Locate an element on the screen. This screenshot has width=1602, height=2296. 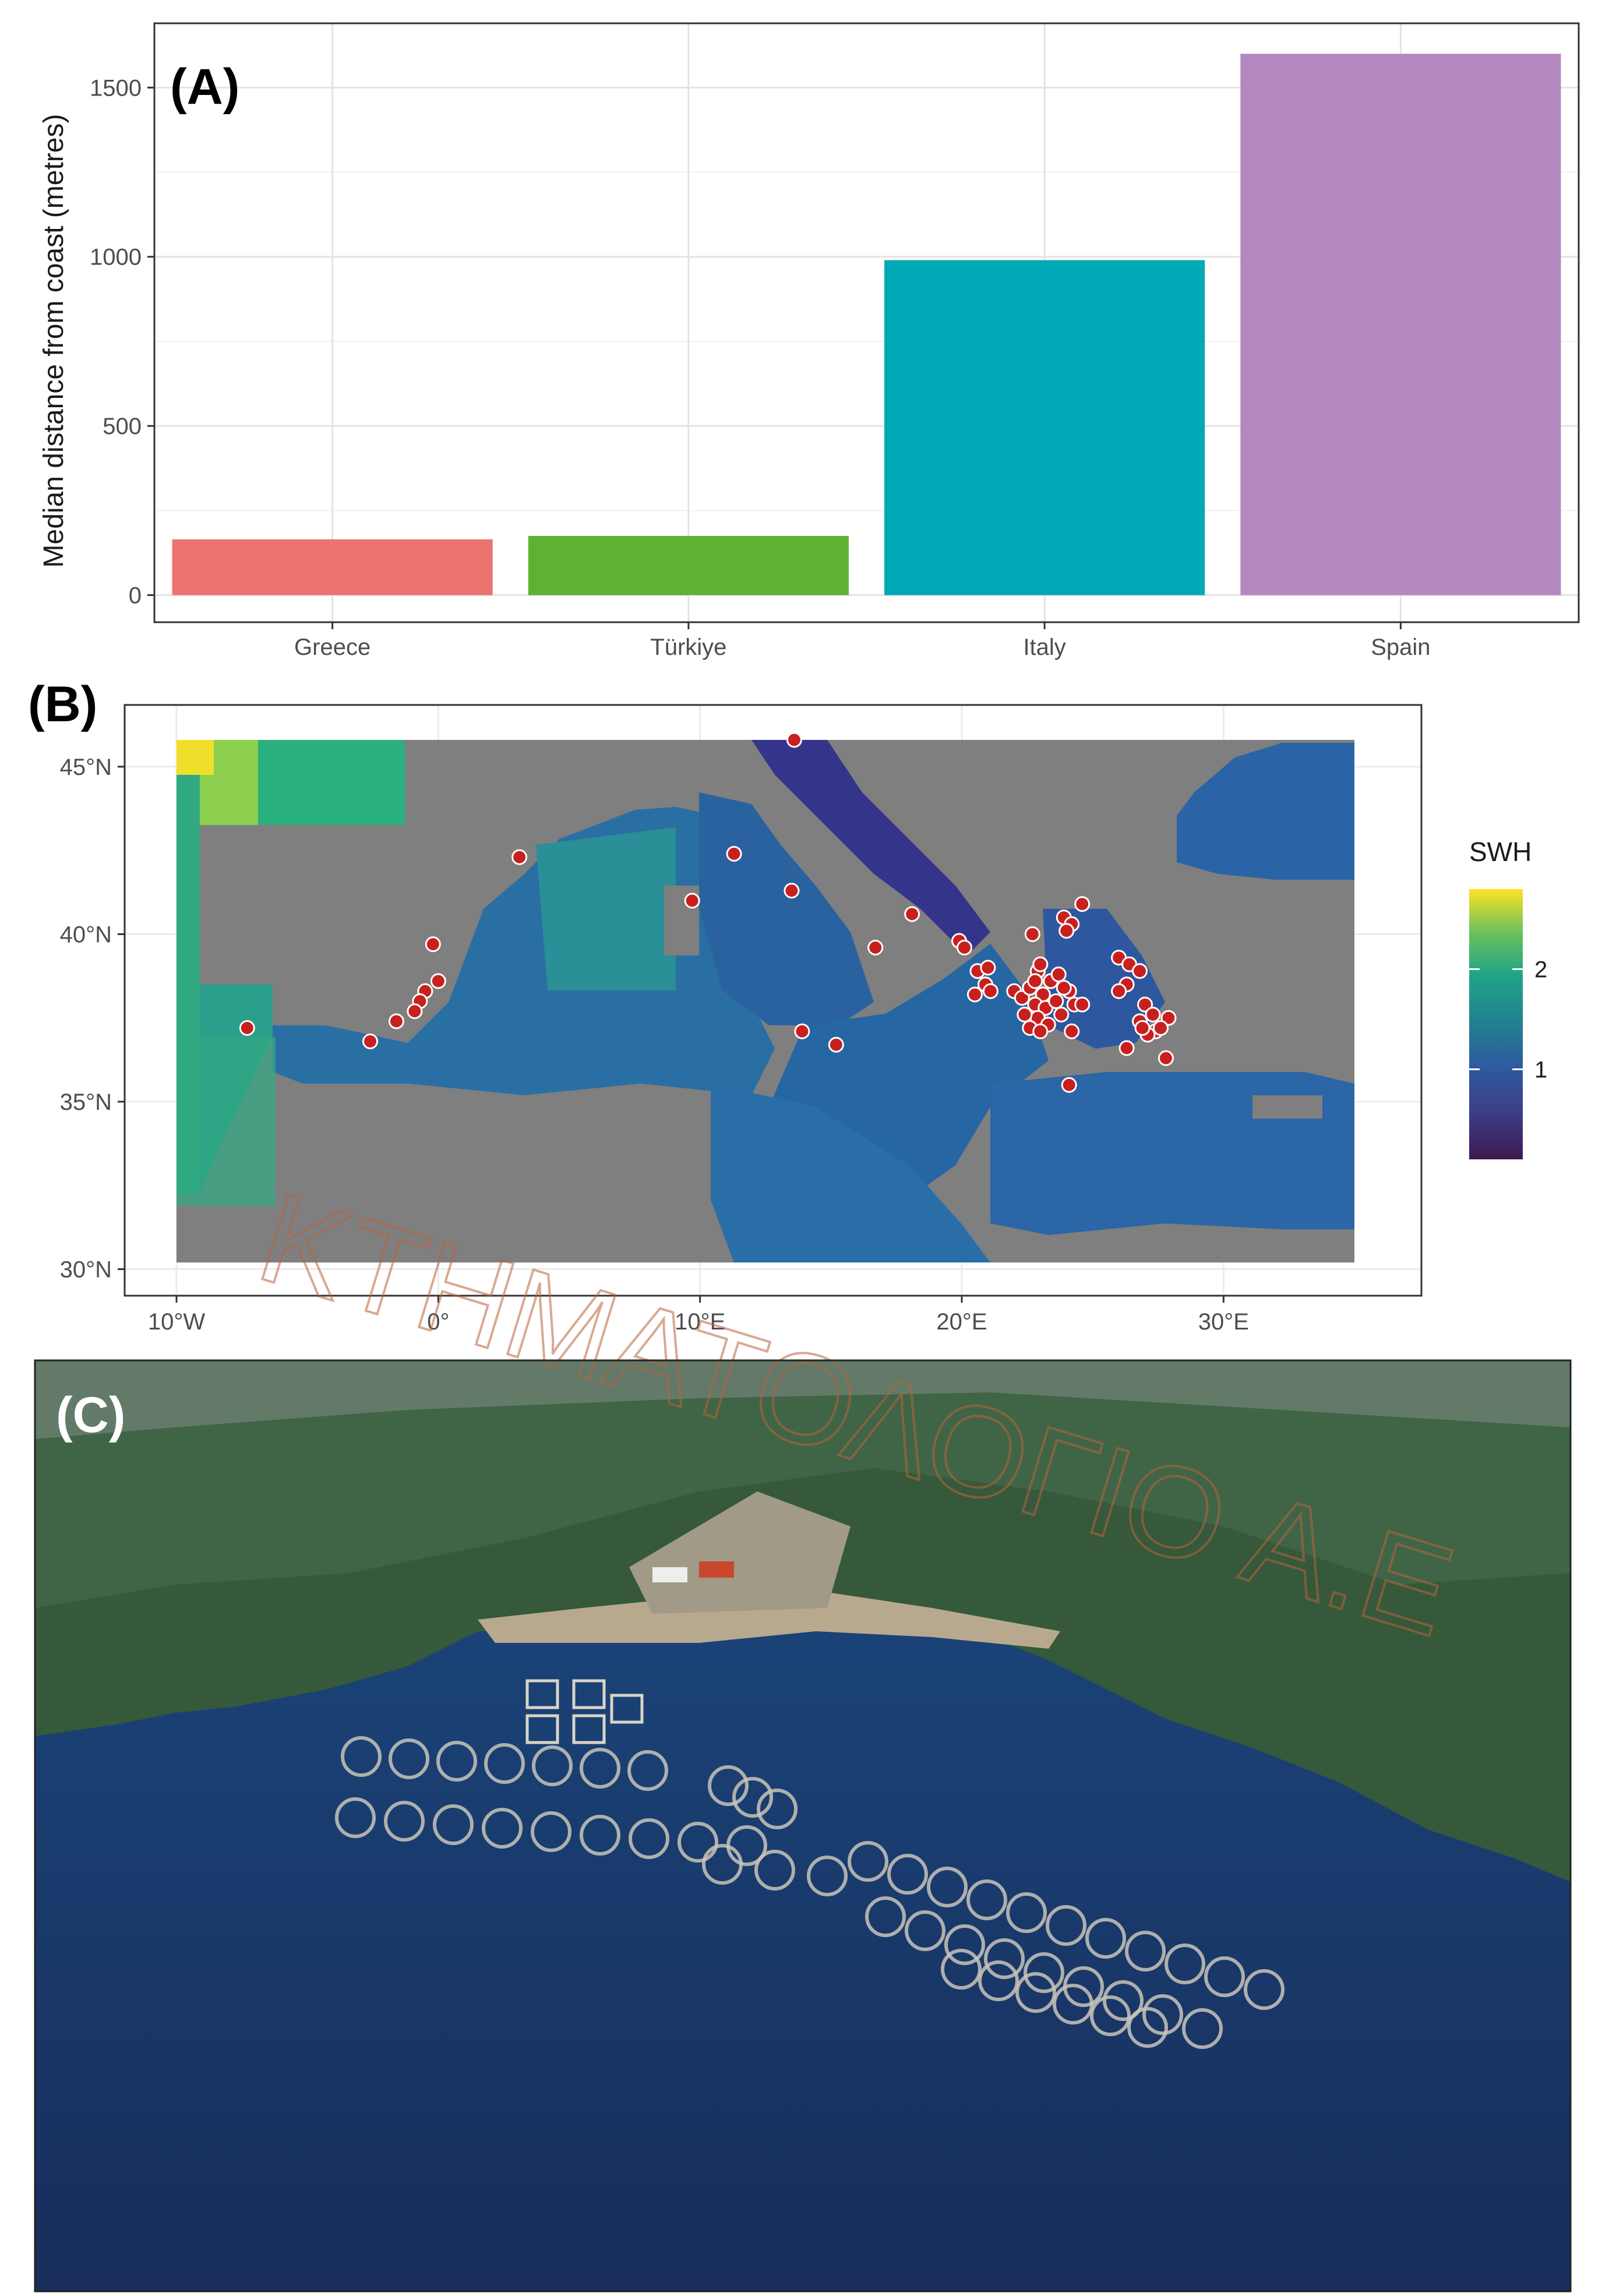
land-mask is located at coordinates (1287, 1107).